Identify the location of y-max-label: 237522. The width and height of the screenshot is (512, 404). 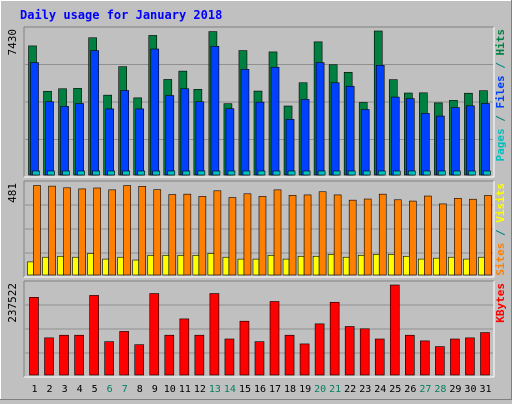
(12, 303).